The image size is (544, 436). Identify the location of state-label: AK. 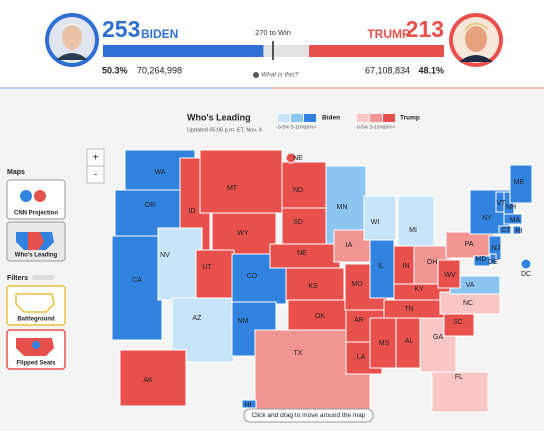
(148, 380).